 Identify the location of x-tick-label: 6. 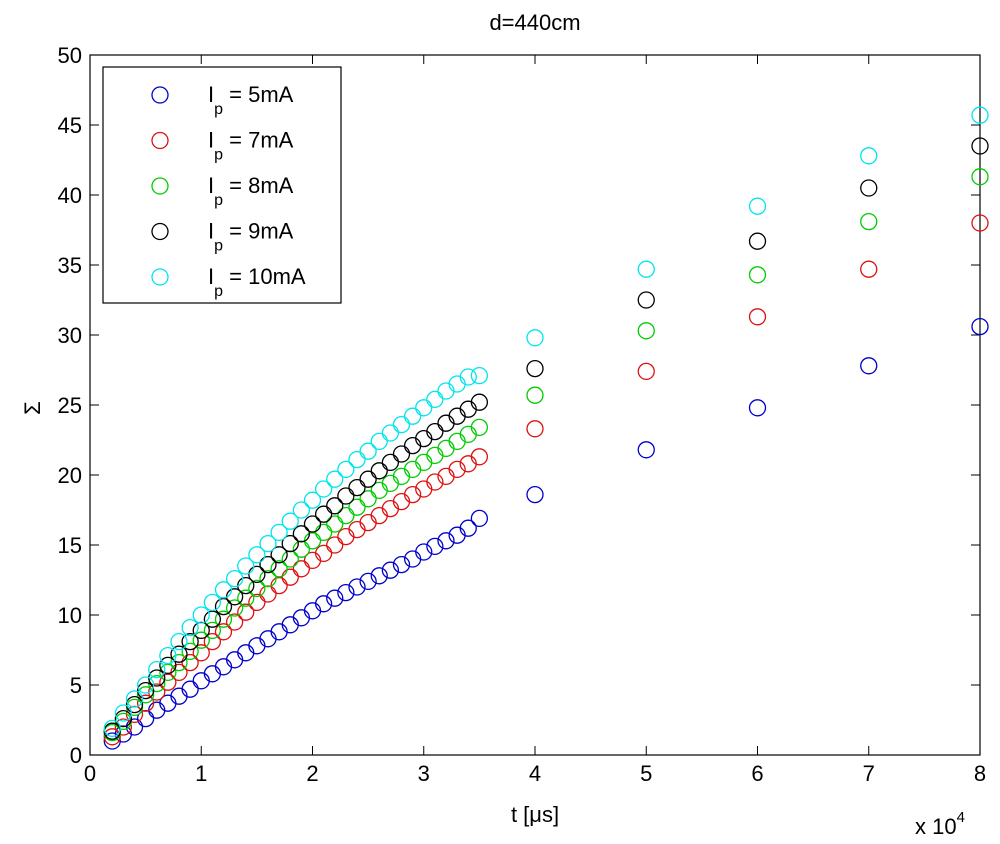
(757, 773).